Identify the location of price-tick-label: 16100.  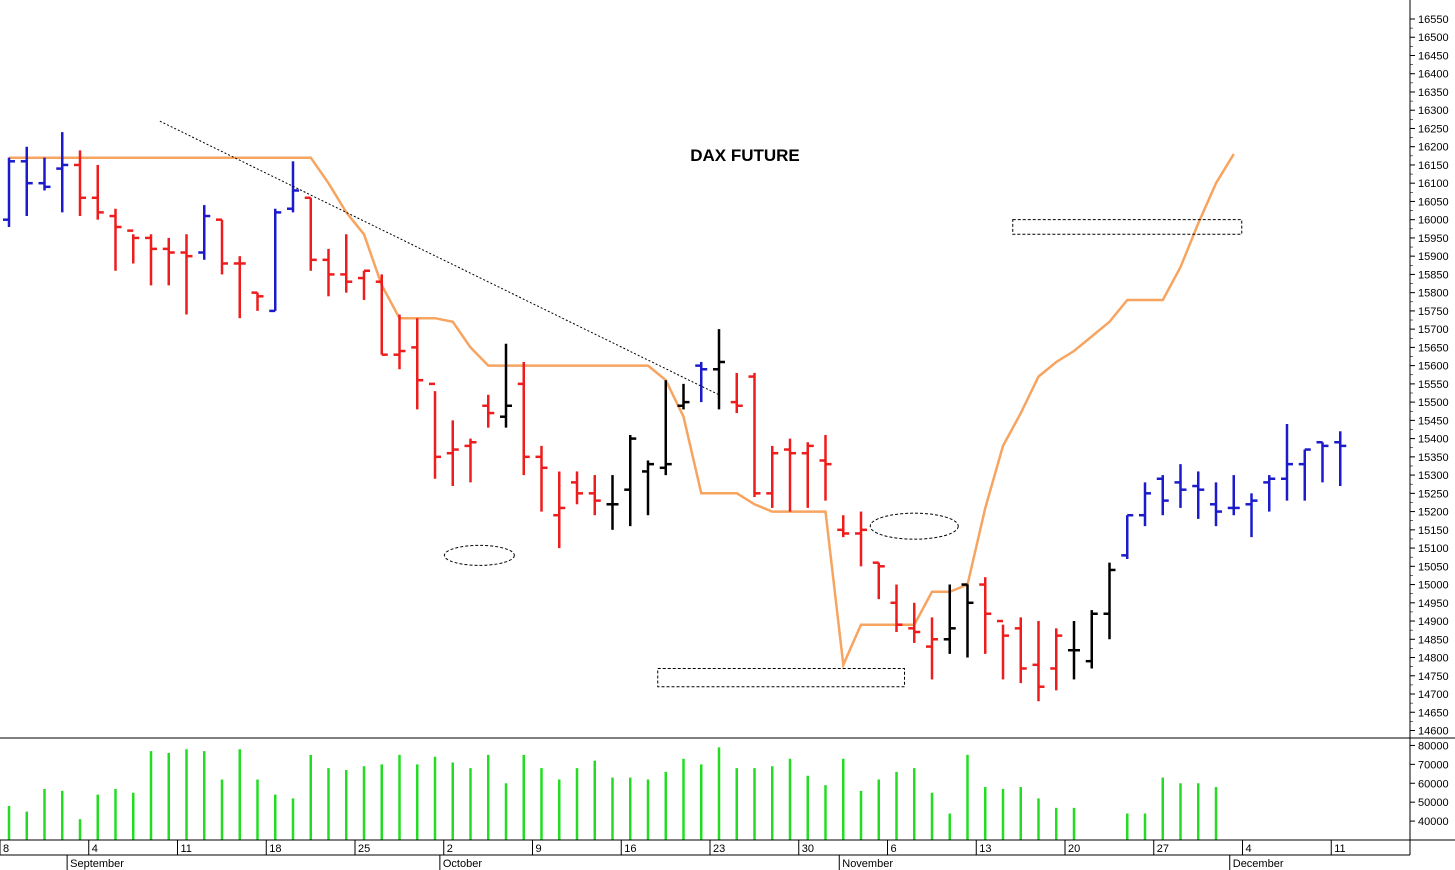
(1433, 184).